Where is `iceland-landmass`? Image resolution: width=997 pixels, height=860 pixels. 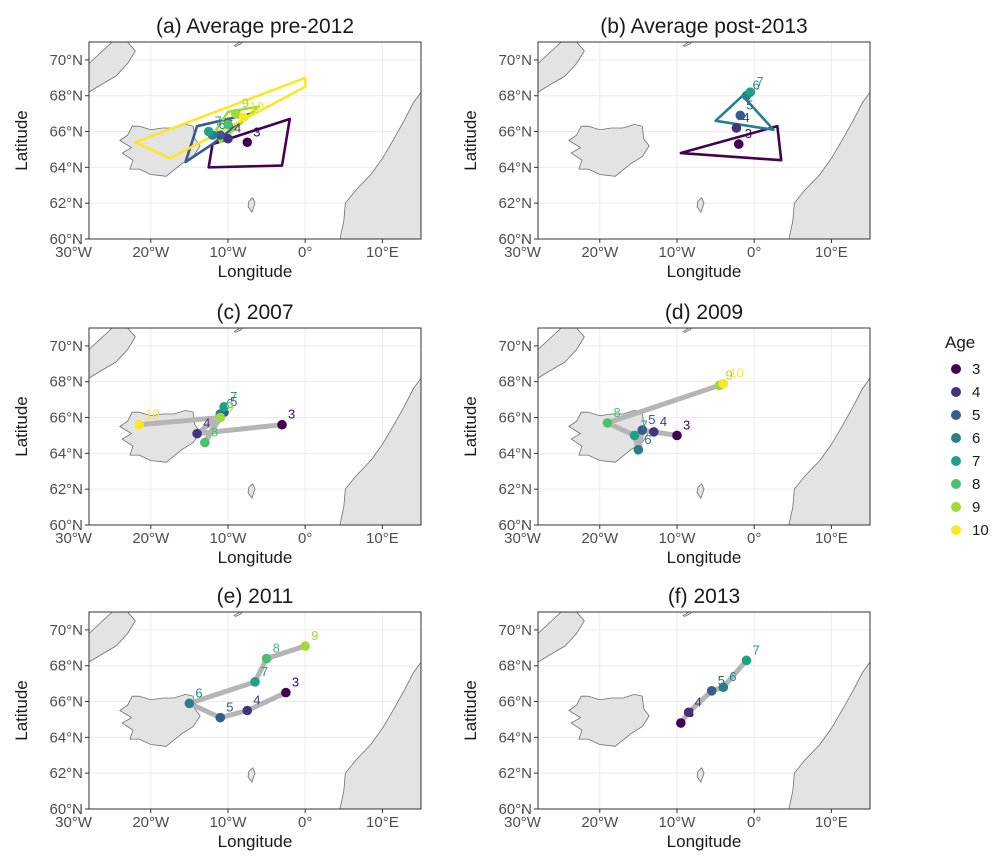 iceland-landmass is located at coordinates (160, 150).